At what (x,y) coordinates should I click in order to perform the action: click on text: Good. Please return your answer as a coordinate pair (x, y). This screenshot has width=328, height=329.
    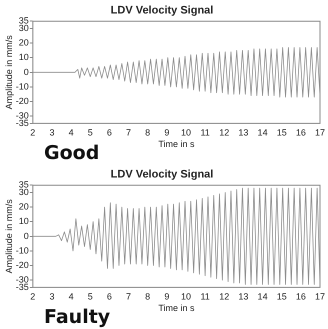
    Looking at the image, I should click on (72, 153).